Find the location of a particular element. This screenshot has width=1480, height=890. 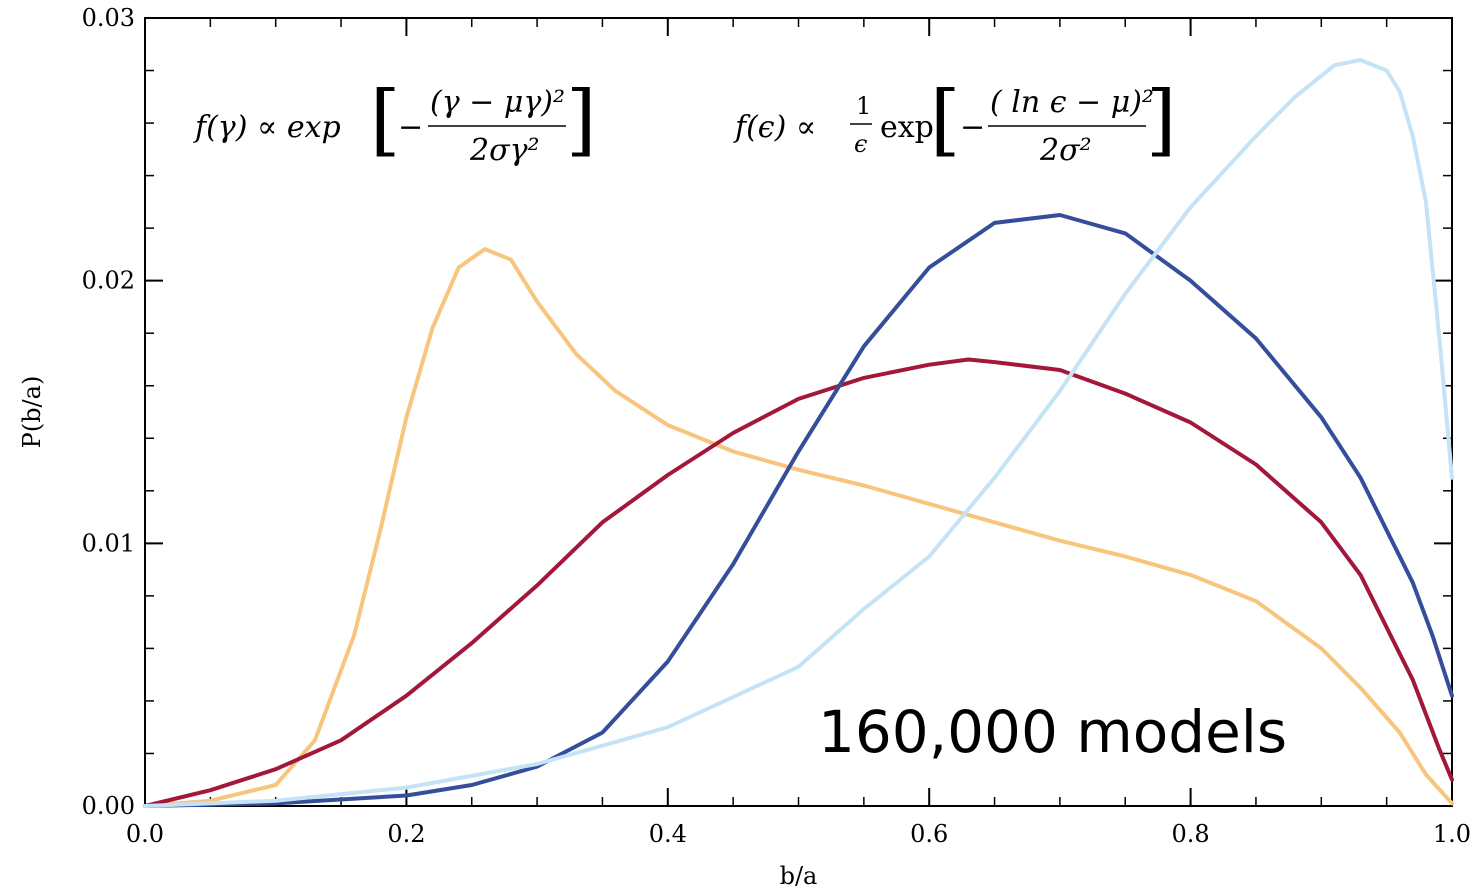

formula-epsilon: f(ϵ) ∝ 1 ϵ exp [ − ( ln ϵ − μ)² 2σ² ] is located at coordinates (954, 121).